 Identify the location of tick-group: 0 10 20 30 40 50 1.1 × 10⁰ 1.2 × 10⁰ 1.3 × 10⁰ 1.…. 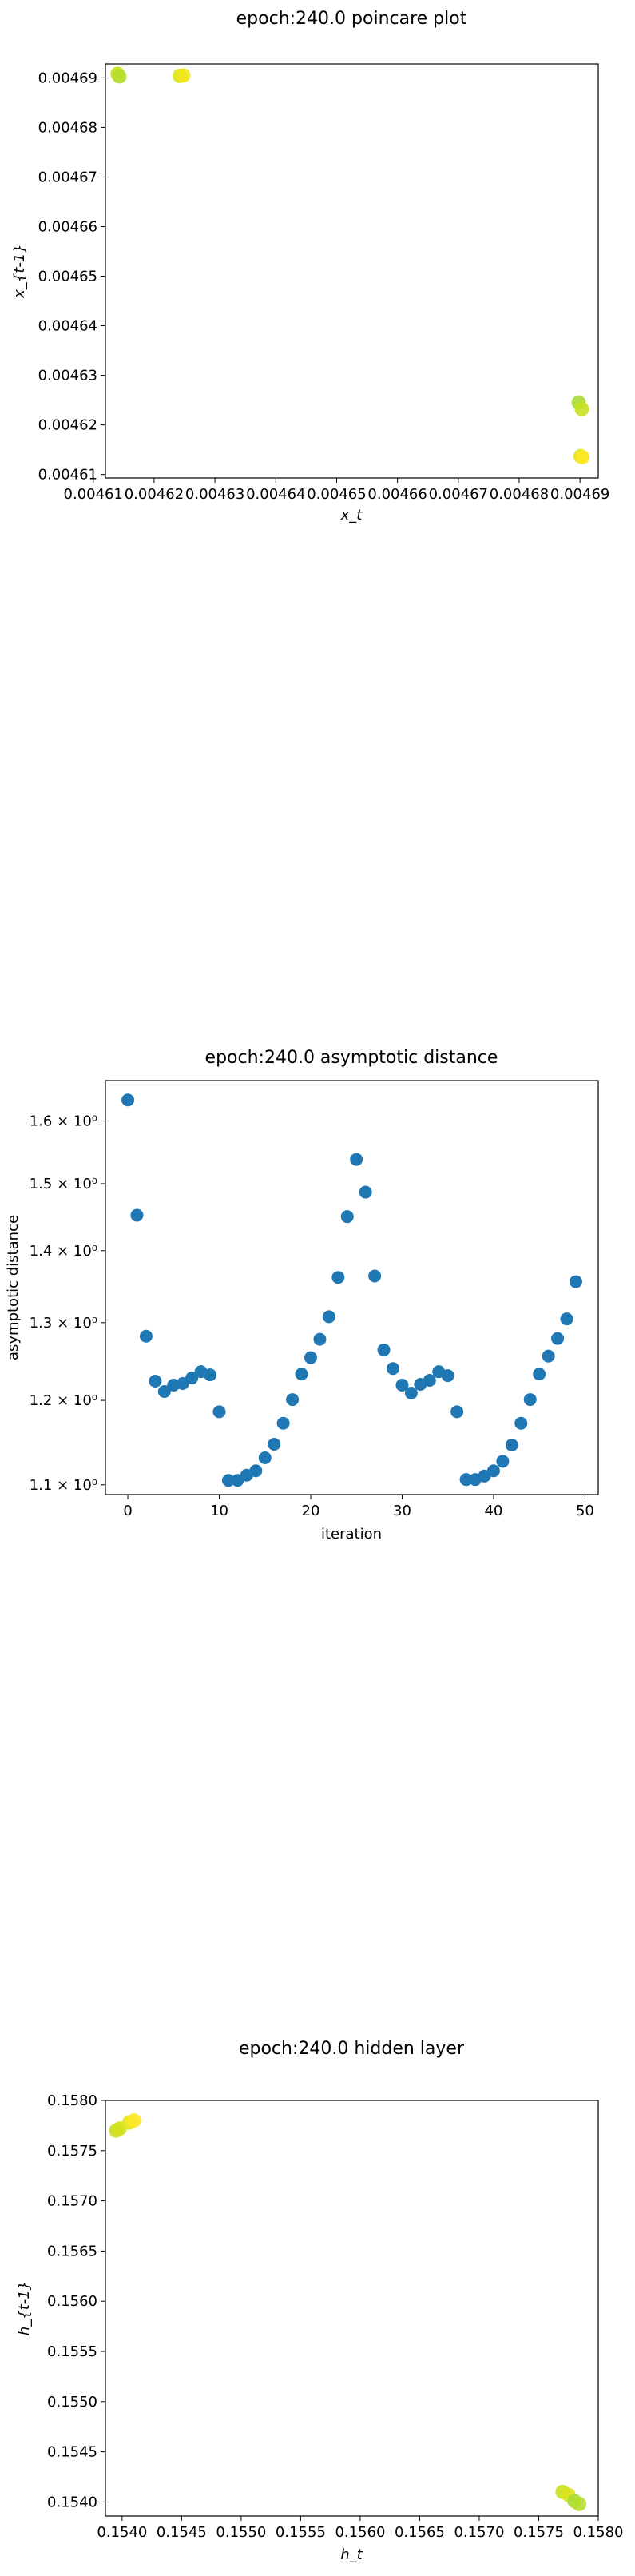
(312, 1316).